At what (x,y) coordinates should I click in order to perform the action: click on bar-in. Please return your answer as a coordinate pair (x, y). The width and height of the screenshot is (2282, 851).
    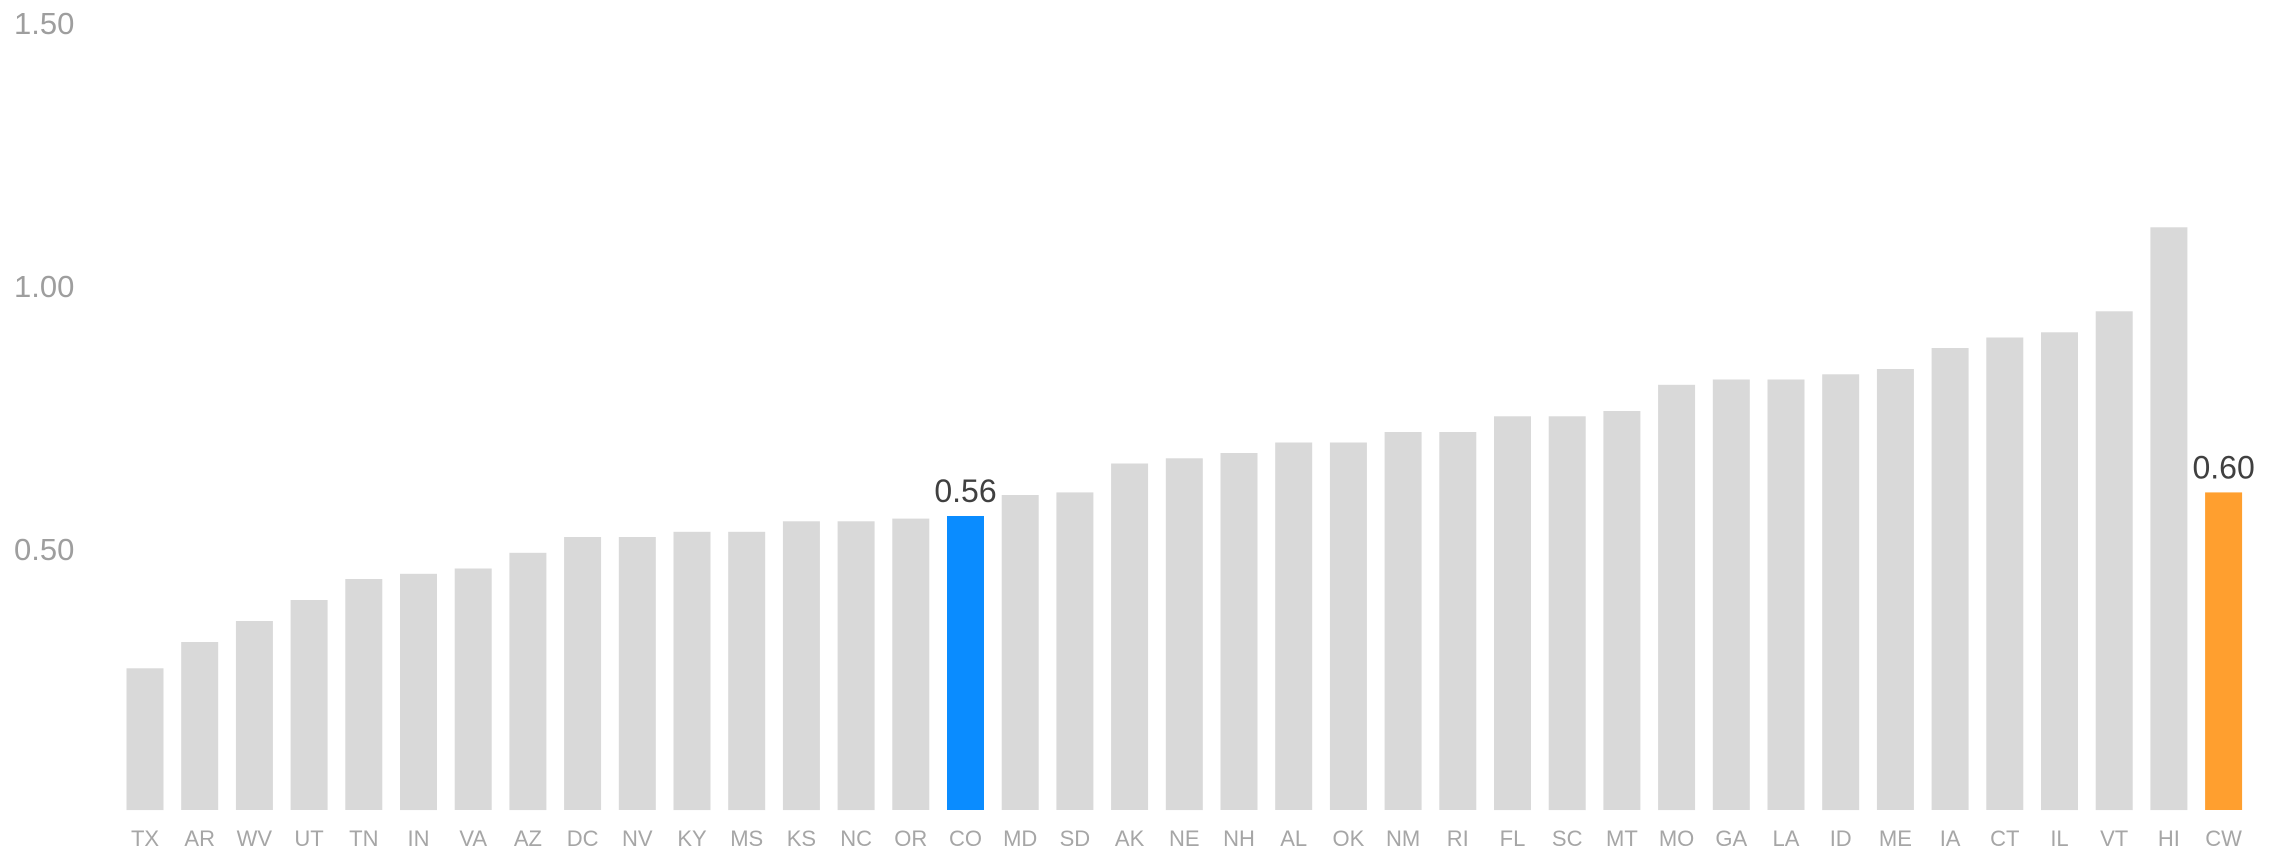
    Looking at the image, I should click on (418, 692).